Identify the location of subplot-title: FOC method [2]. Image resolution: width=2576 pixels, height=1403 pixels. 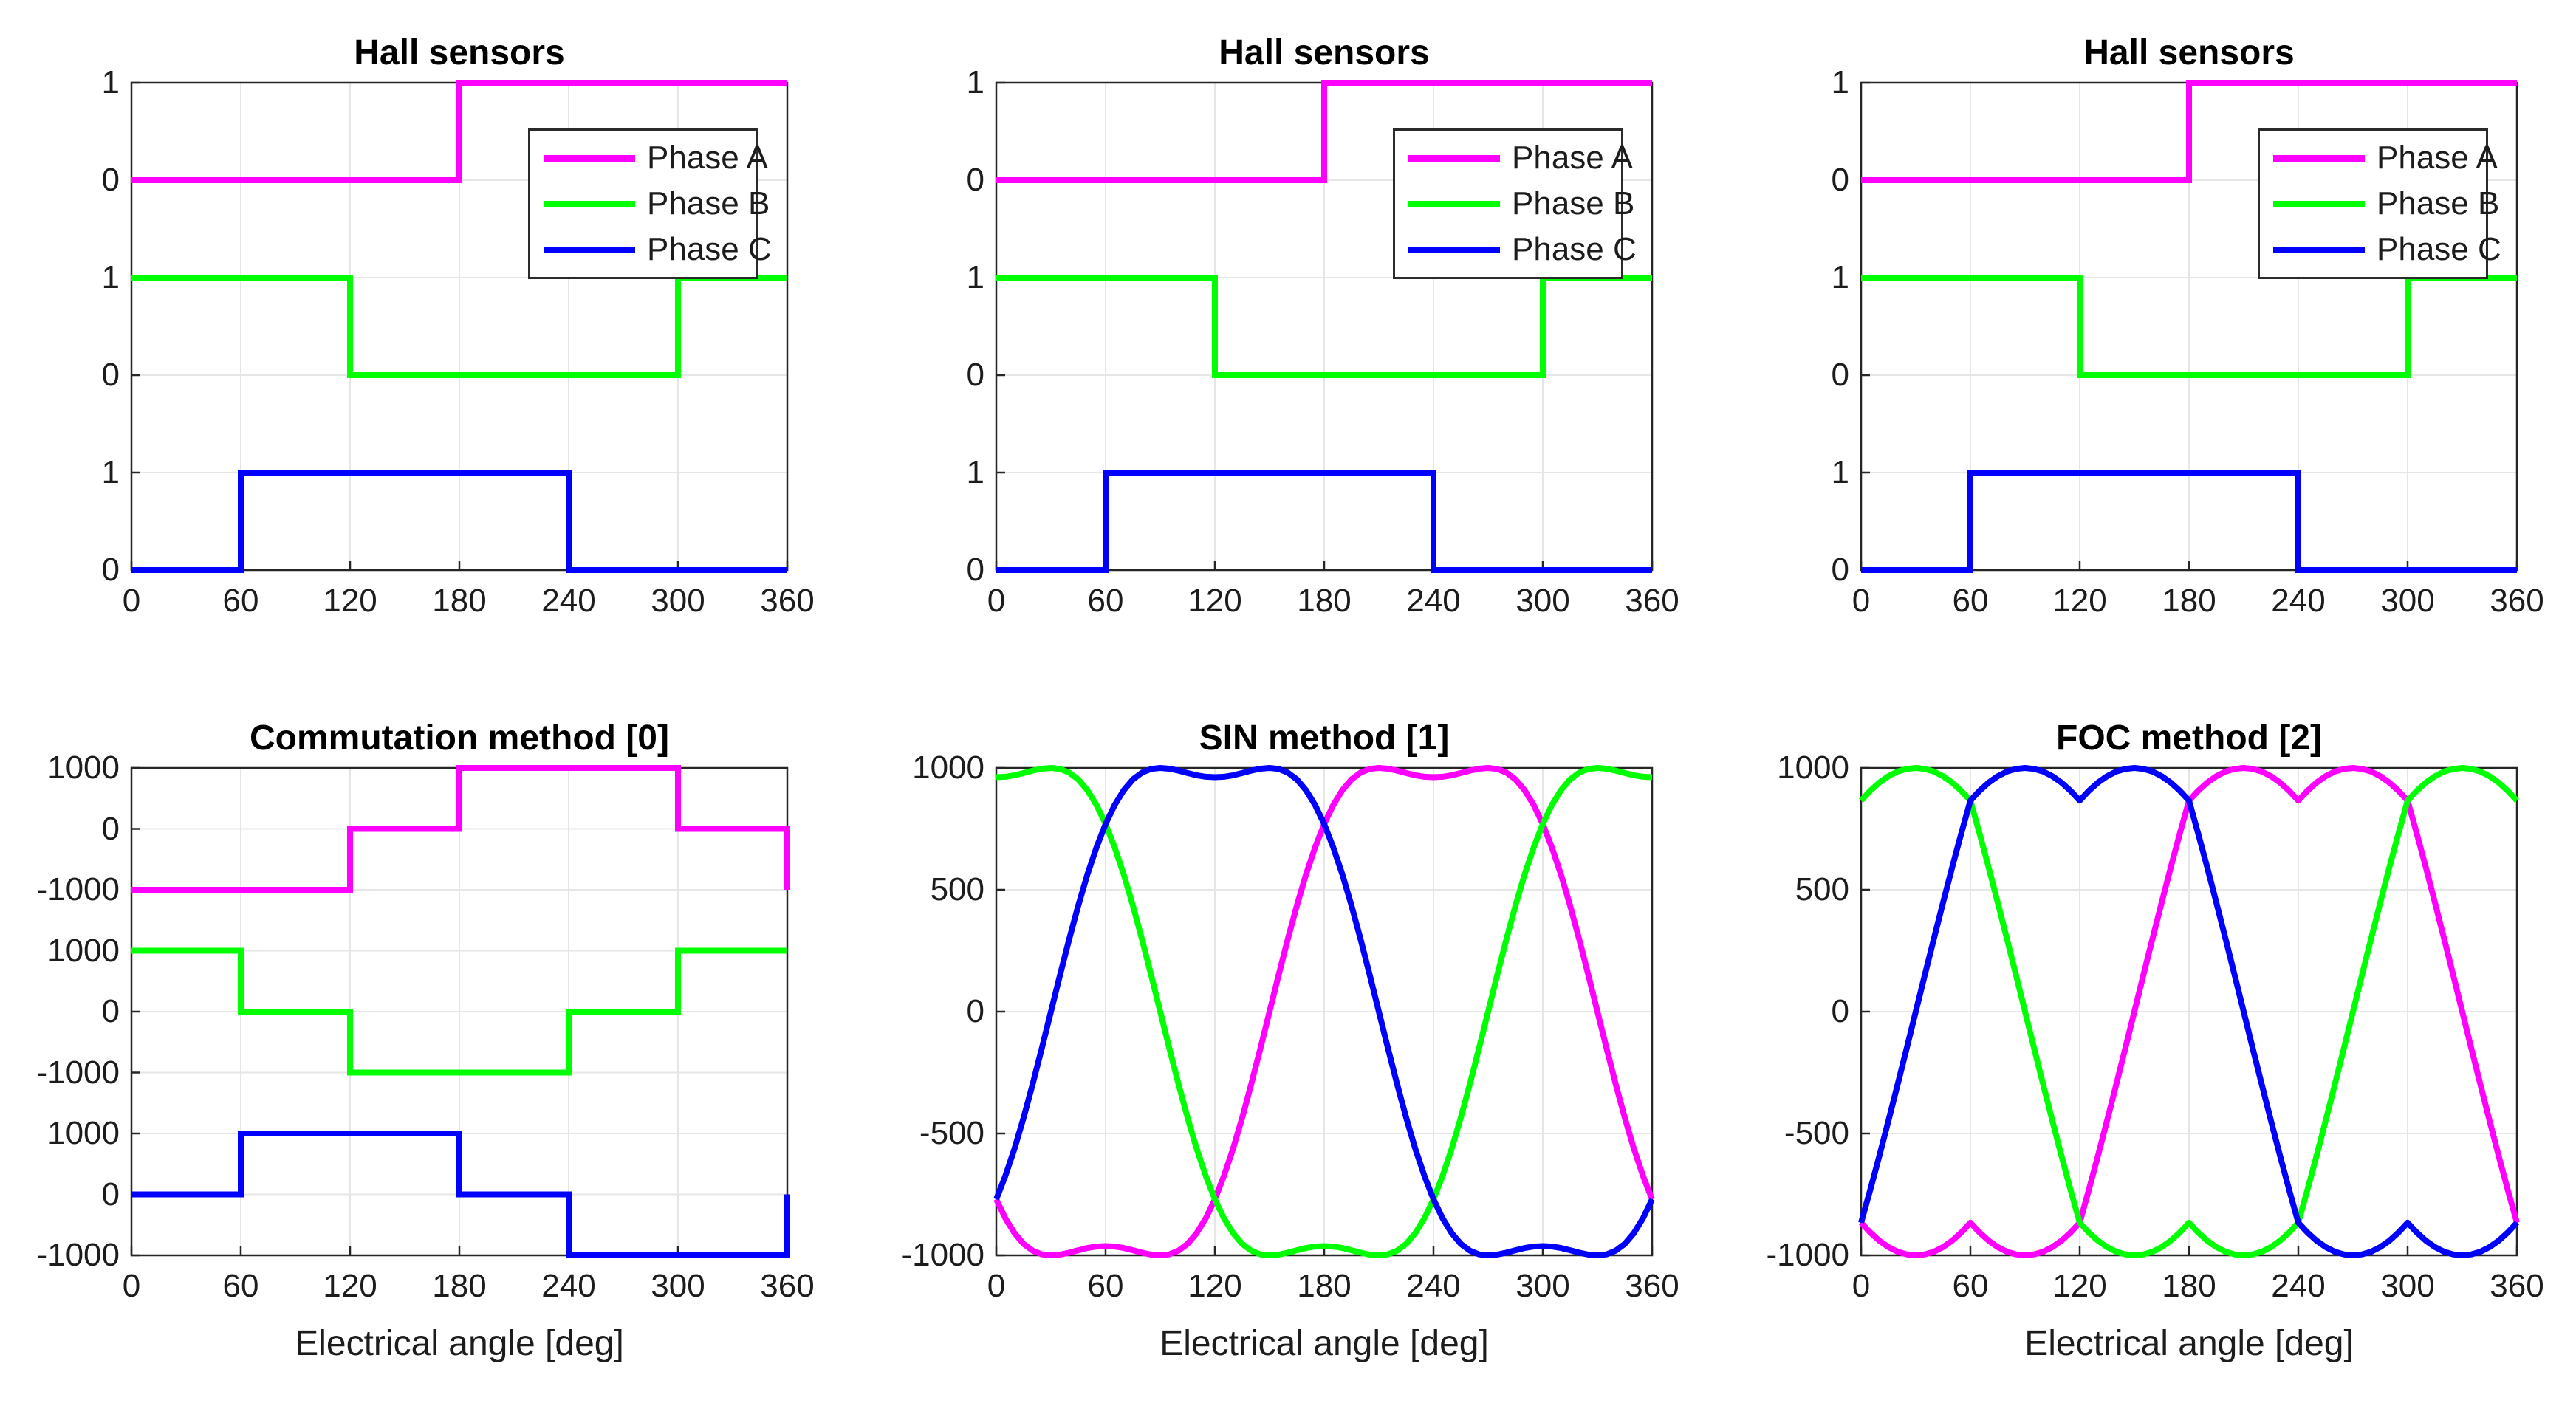
(2189, 738).